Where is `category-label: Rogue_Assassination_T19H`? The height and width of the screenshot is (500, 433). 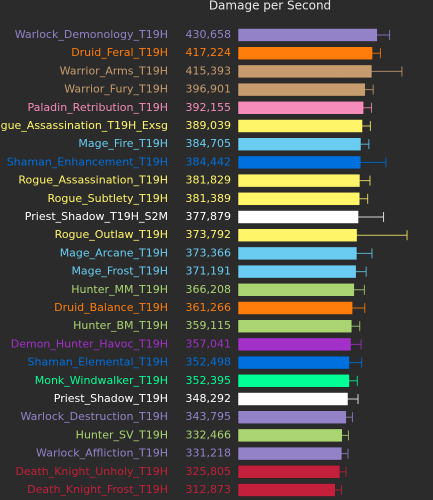
category-label: Rogue_Assassination_T19H is located at coordinates (93, 180).